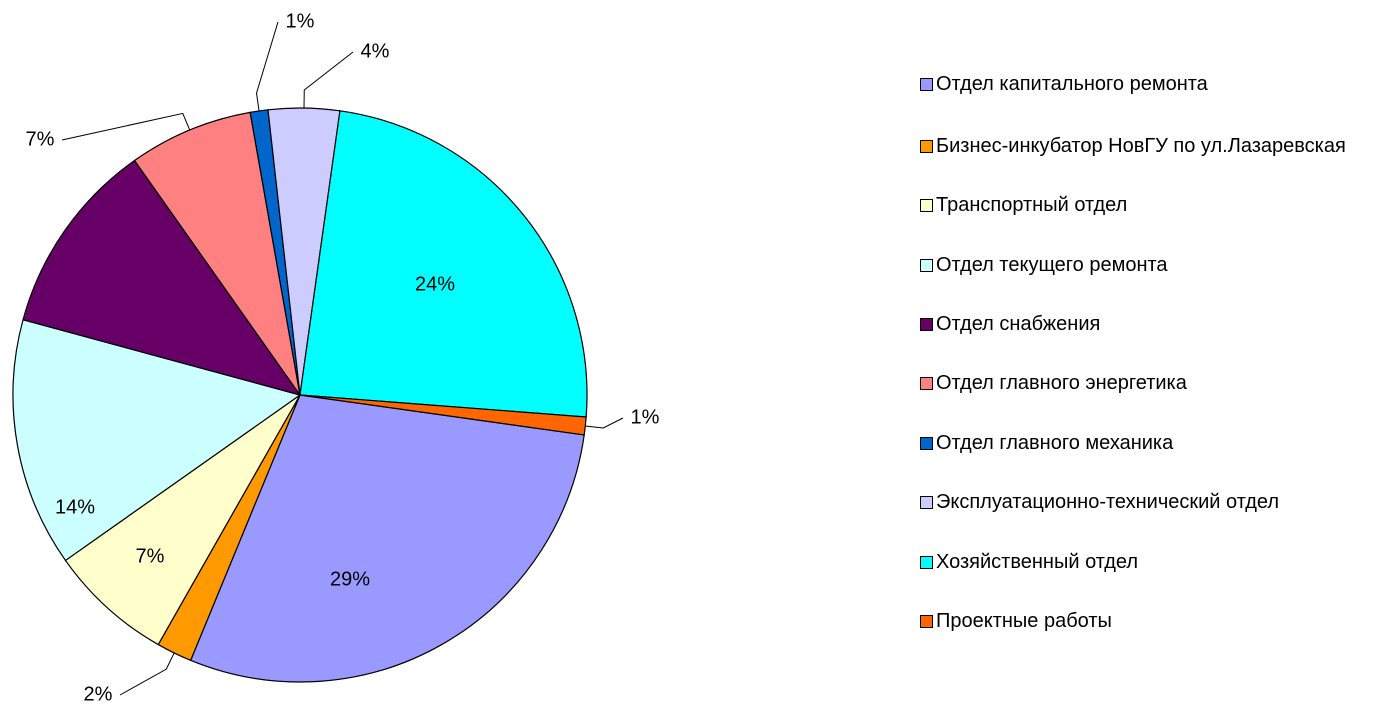 The image size is (1373, 708). I want to click on legend-item: Отдел капитального ремонта, so click(1144, 84).